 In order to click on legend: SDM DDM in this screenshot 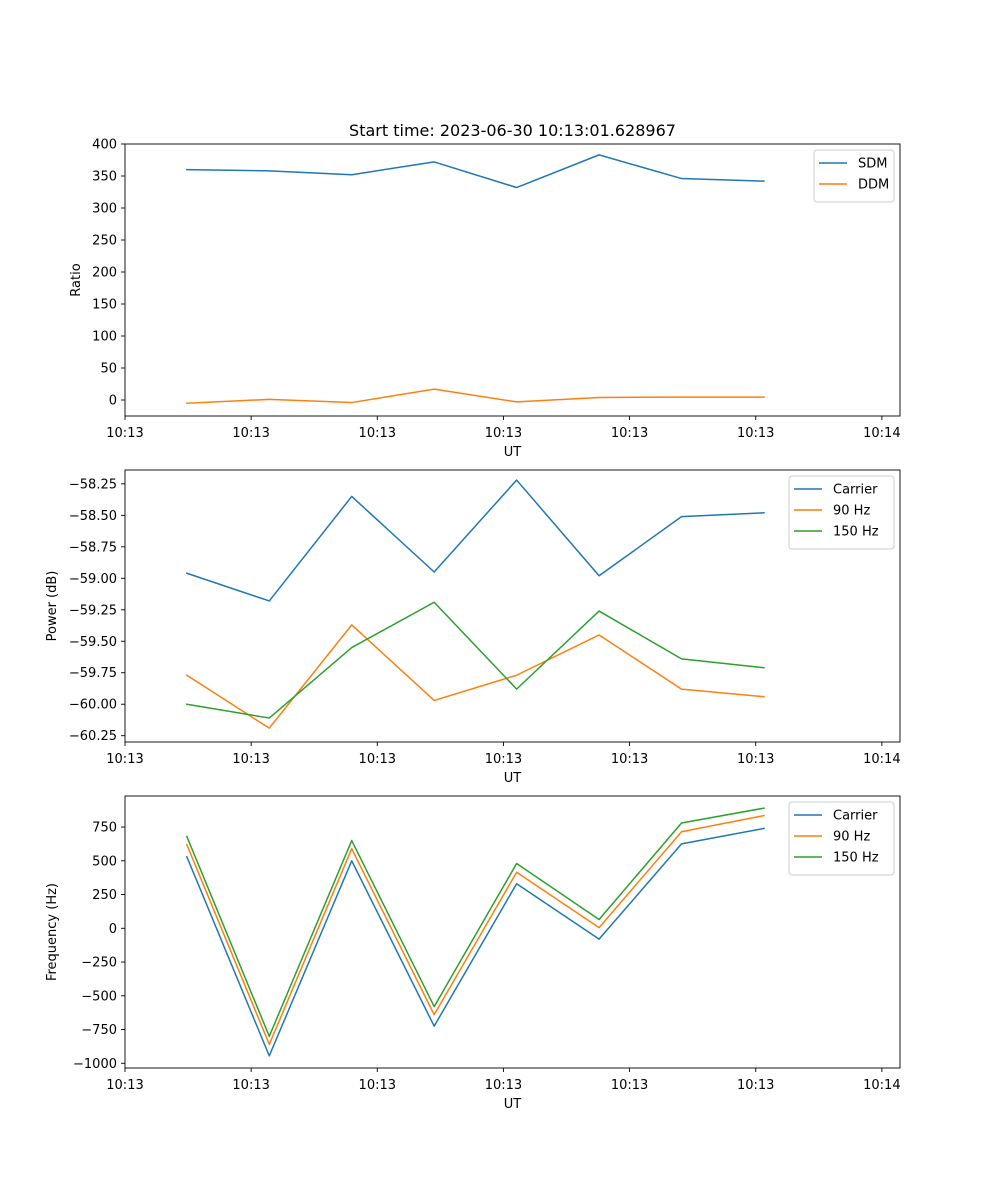, I will do `click(854, 176)`.